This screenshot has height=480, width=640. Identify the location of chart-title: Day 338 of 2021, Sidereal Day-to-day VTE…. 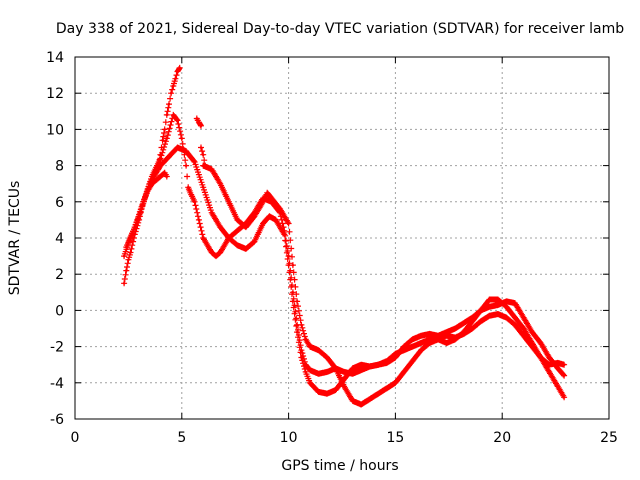
(340, 29).